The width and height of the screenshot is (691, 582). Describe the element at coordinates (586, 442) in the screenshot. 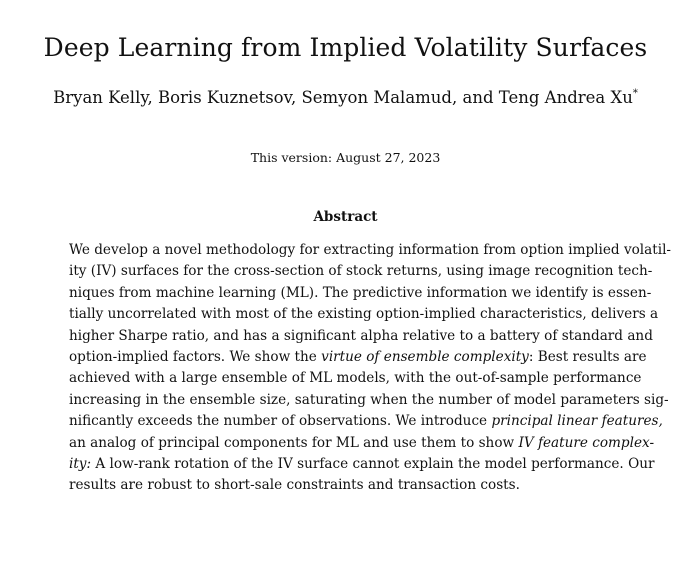

I see `emphasis-text: IV feature complex-` at that location.